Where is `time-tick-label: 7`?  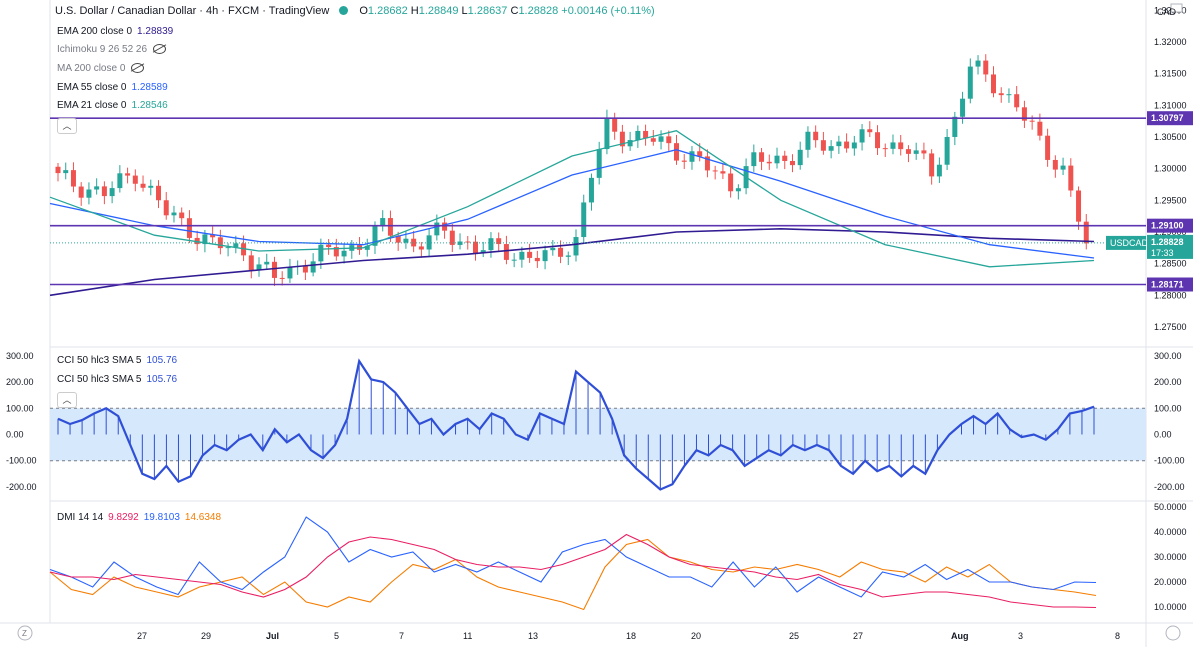 time-tick-label: 7 is located at coordinates (401, 636).